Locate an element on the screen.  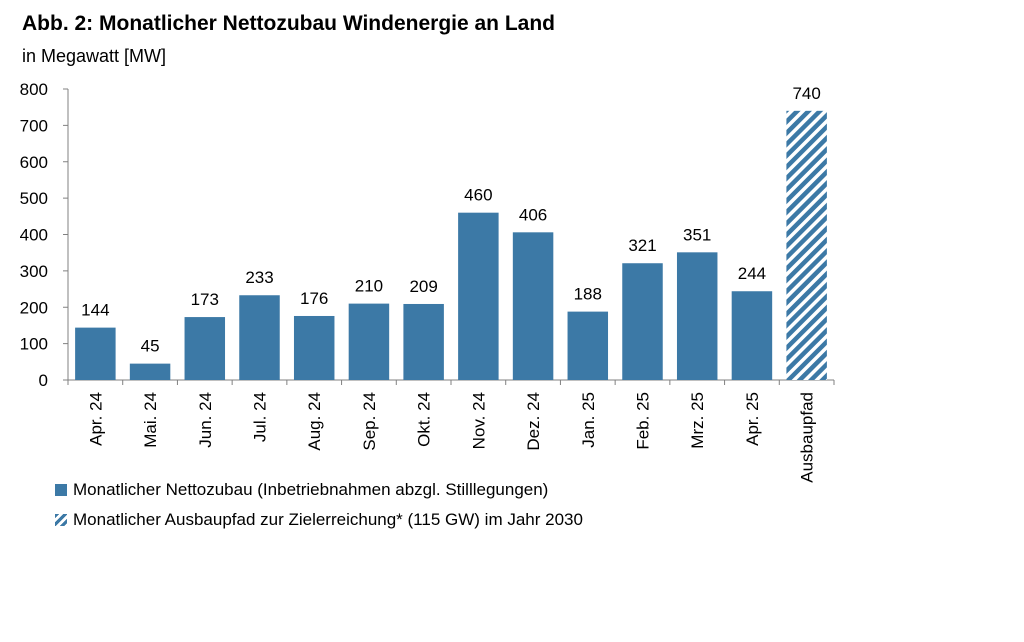
y-tick-label: 700 is located at coordinates (34, 125).